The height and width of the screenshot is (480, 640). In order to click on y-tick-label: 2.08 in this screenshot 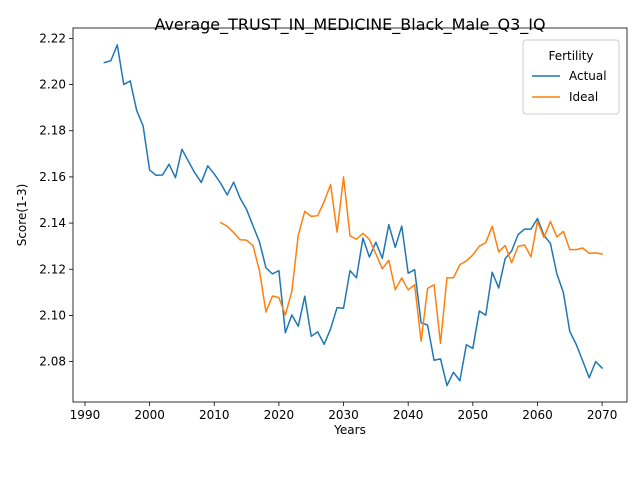, I will do `click(52, 362)`.